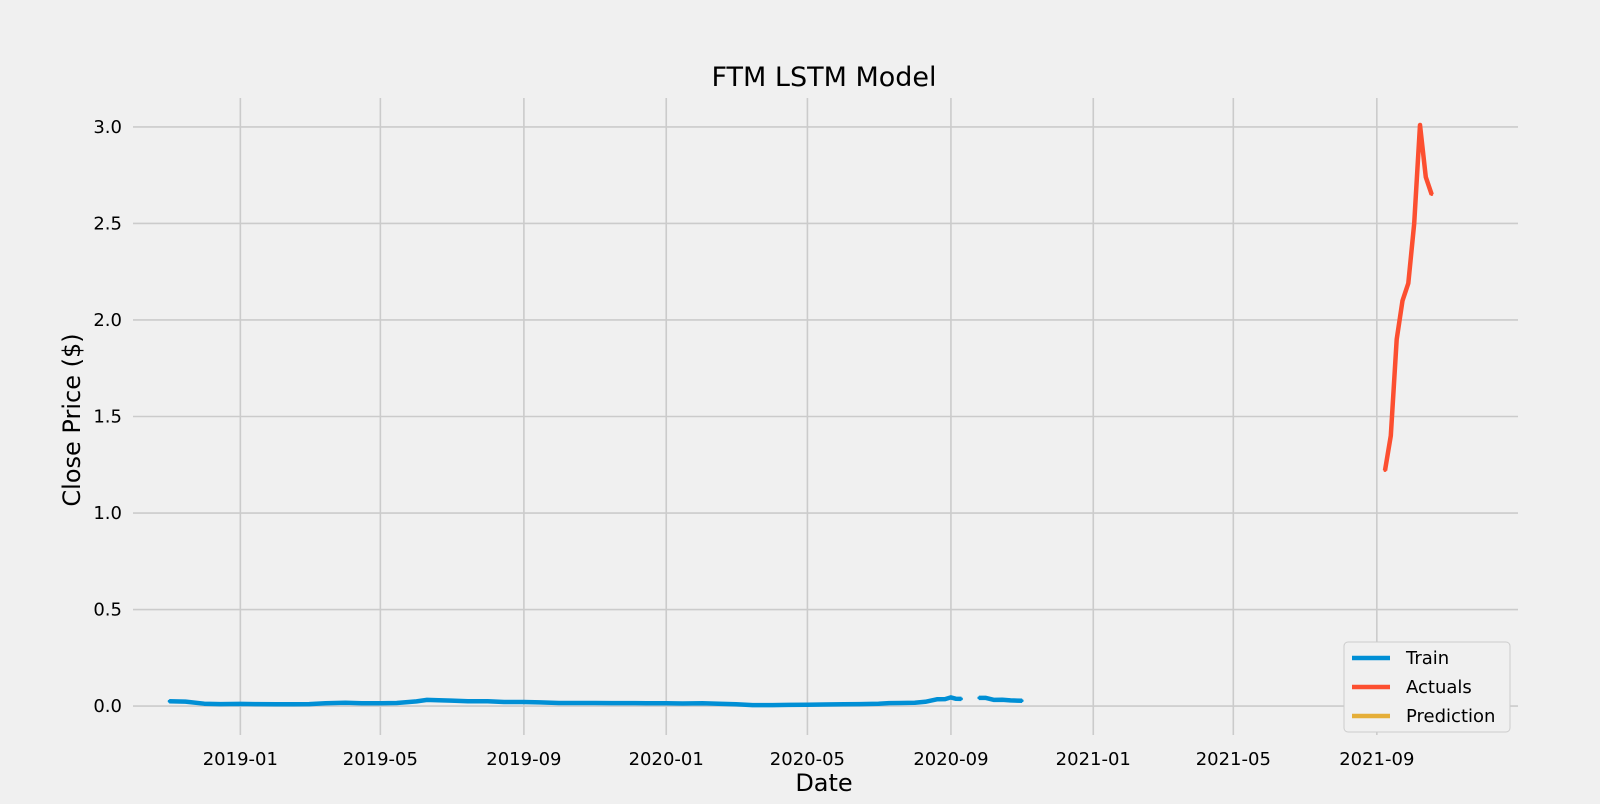  I want to click on x-tick-label: 2019-01, so click(240, 759).